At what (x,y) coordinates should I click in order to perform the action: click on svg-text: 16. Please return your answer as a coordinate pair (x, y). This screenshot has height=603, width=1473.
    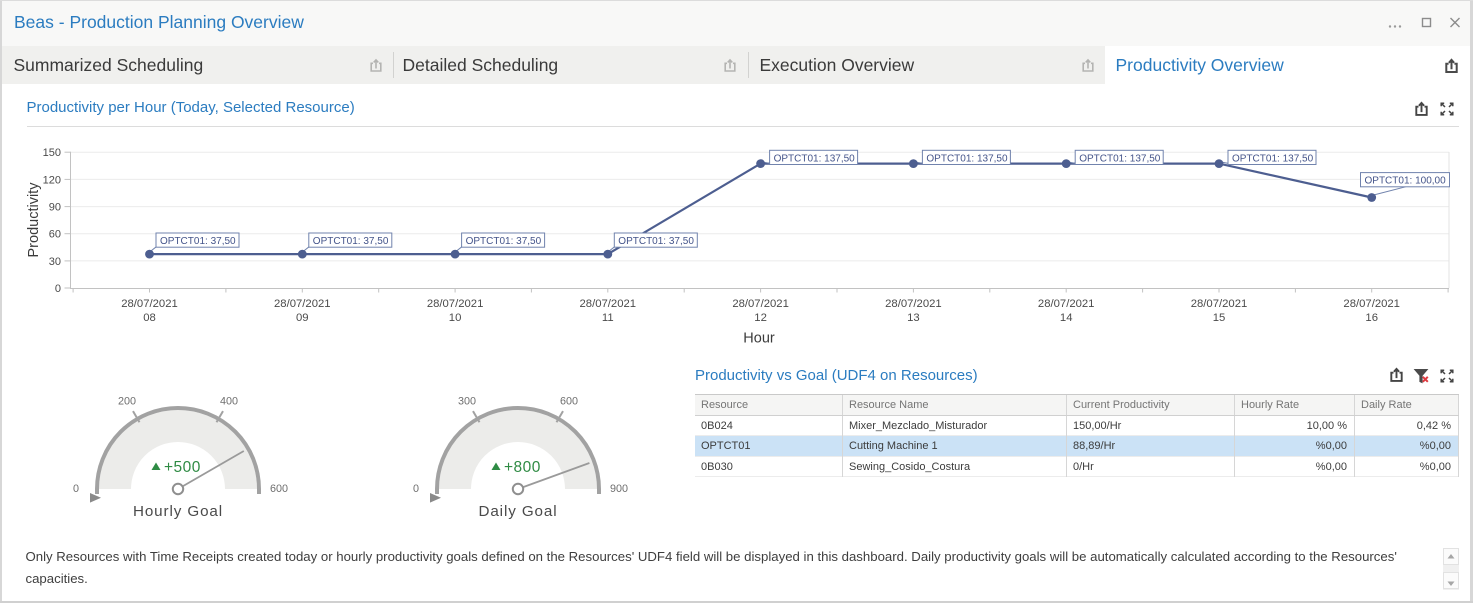
    Looking at the image, I should click on (1371, 318).